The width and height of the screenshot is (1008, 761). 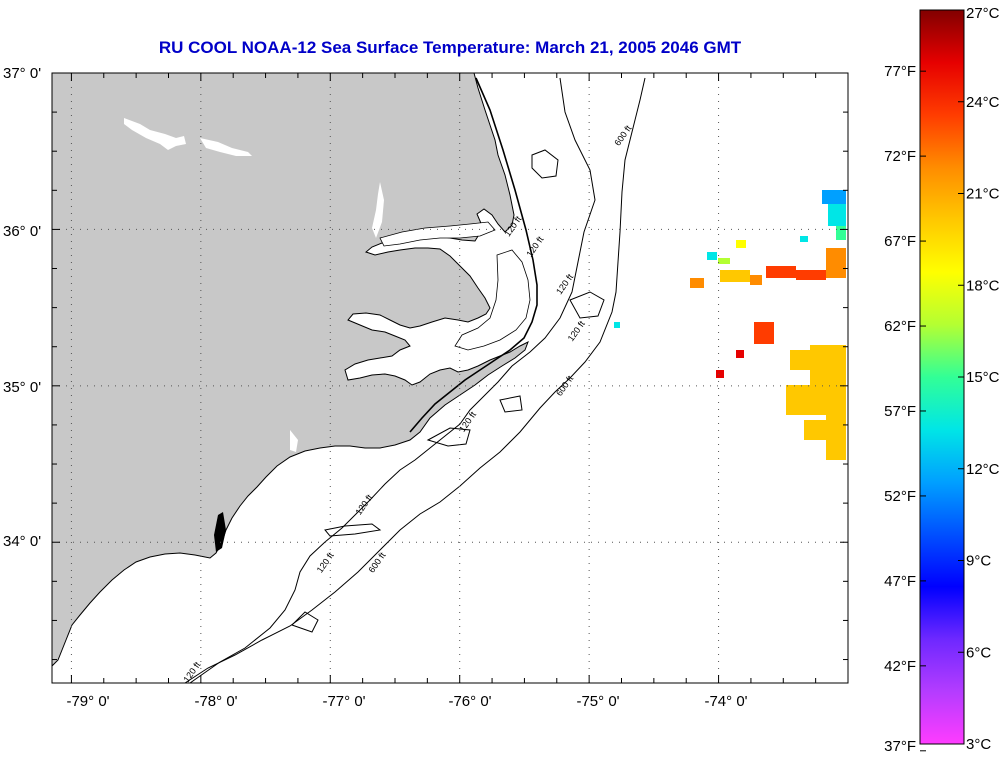 What do you see at coordinates (22, 541) in the screenshot?
I see `lat-label: 34° 0'` at bounding box center [22, 541].